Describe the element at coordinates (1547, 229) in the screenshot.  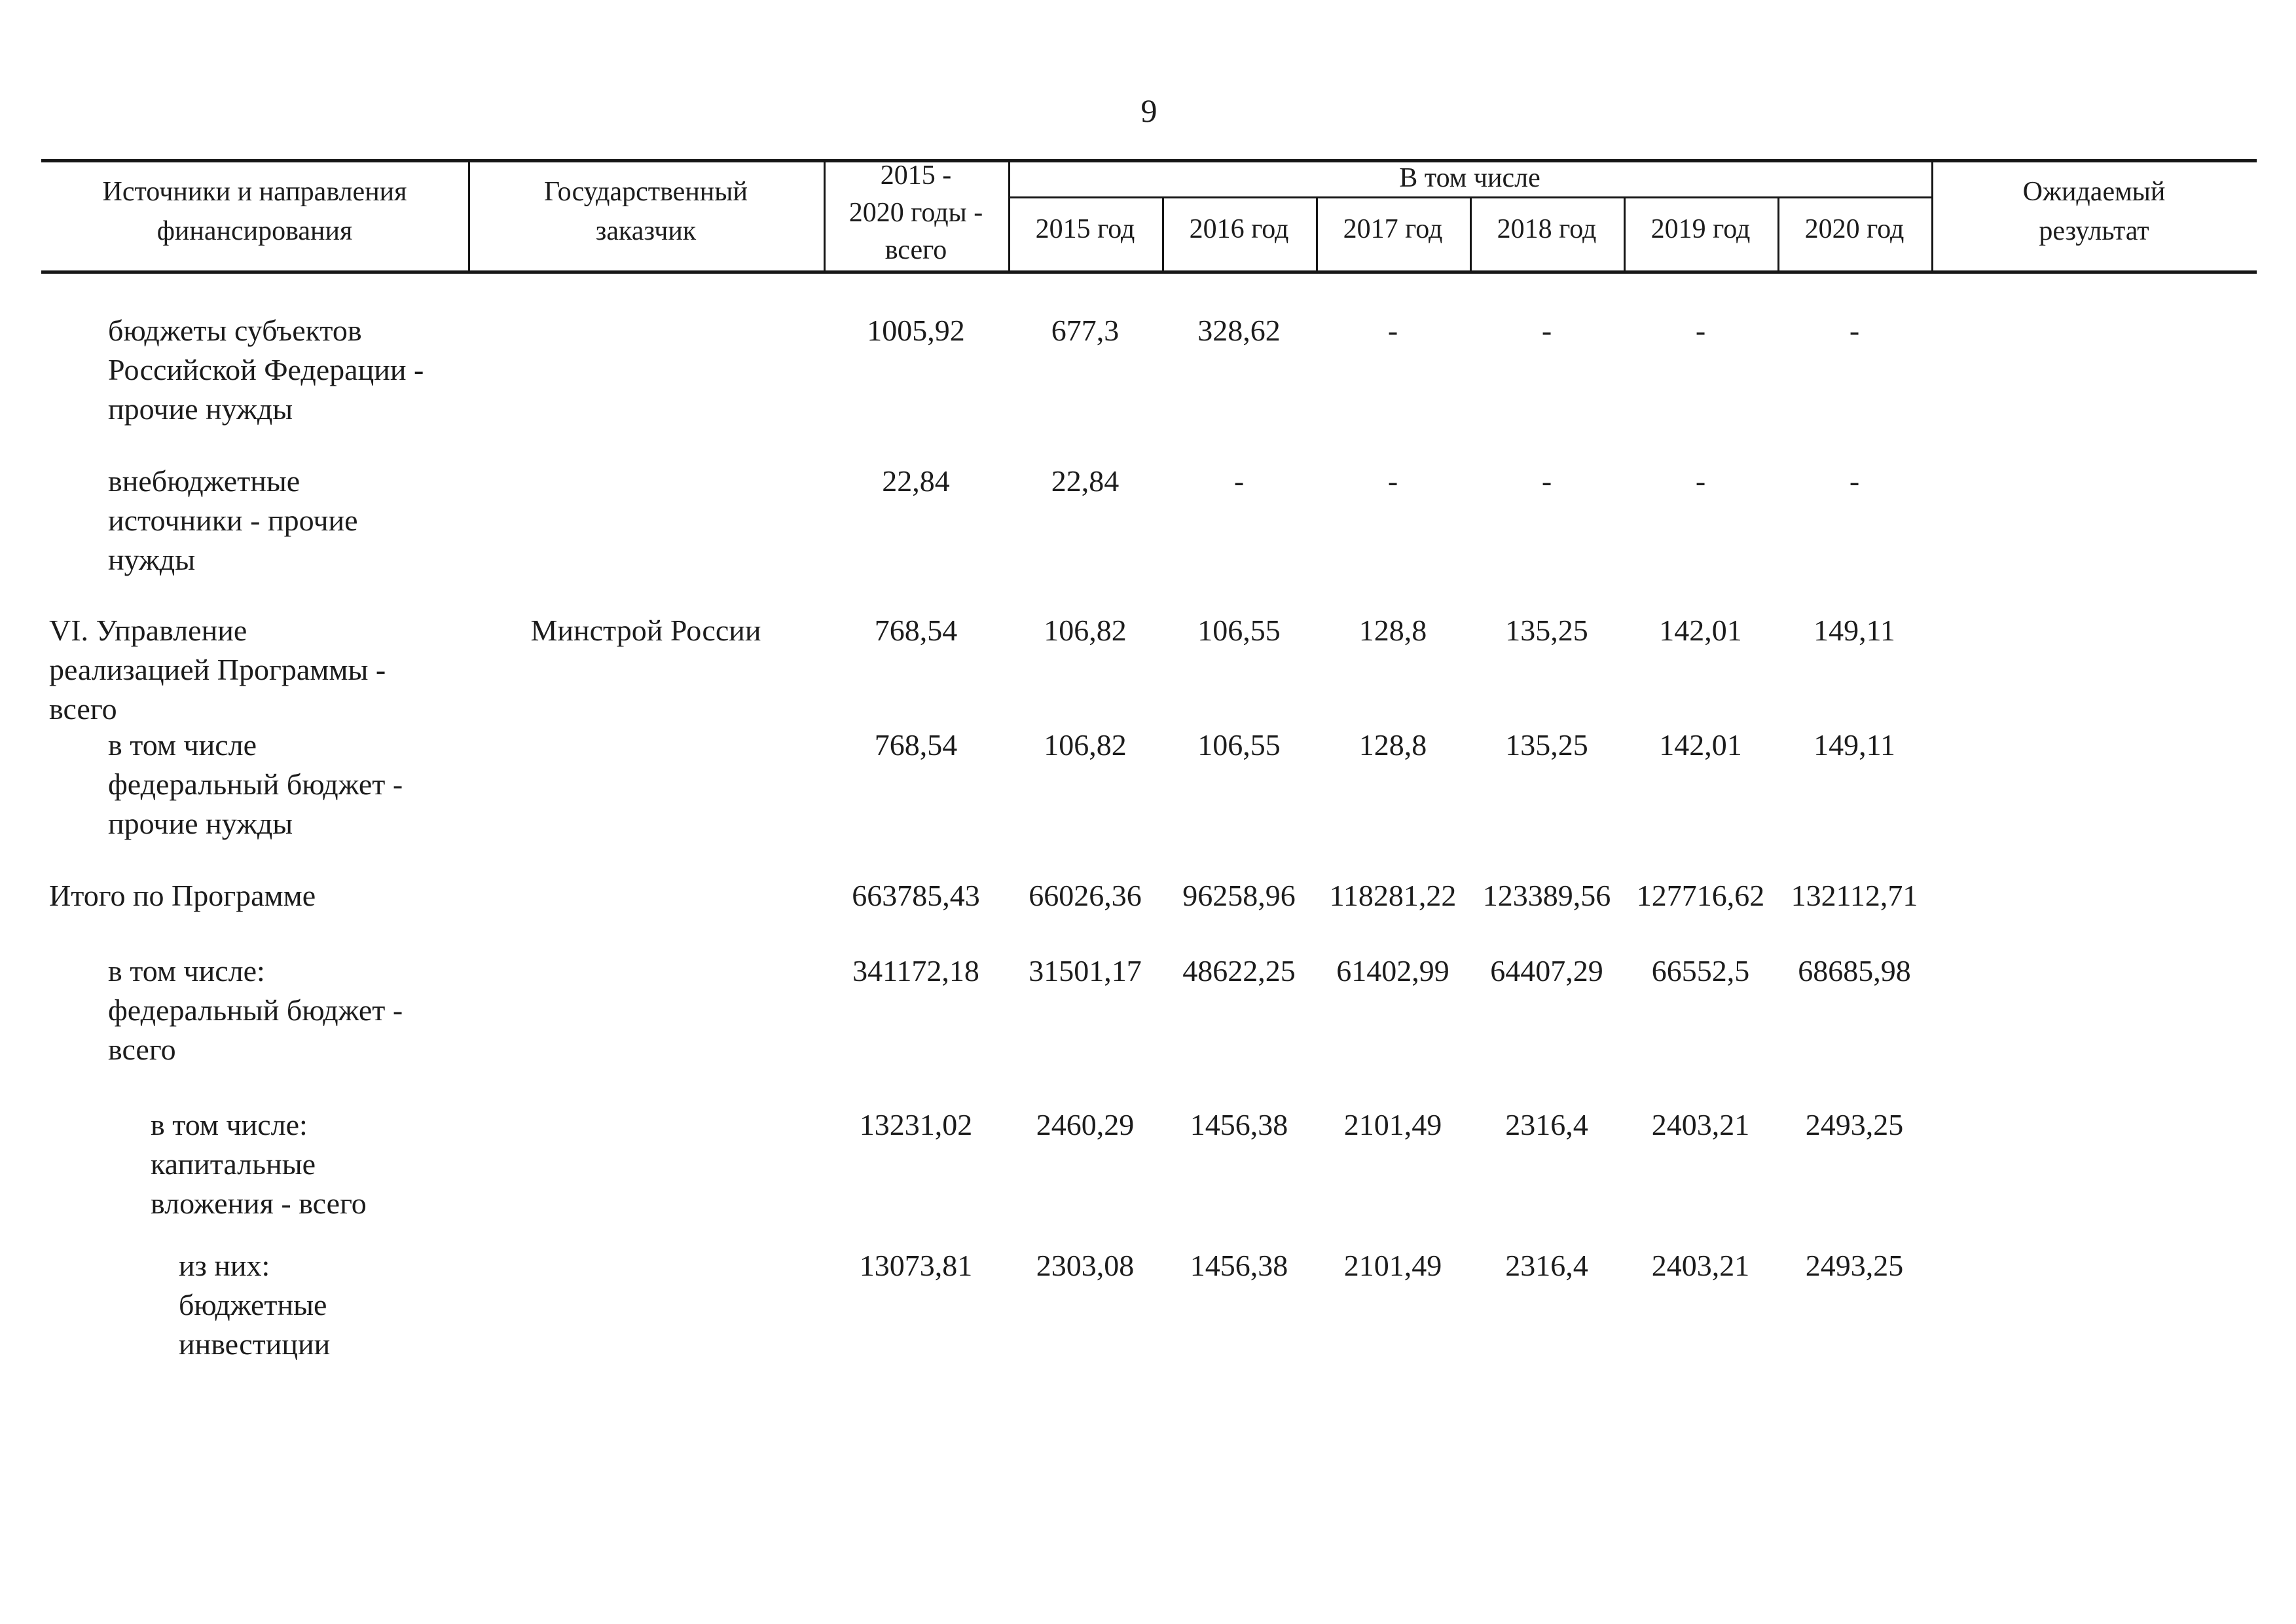
I see `header-year-2018: 2018 год` at that location.